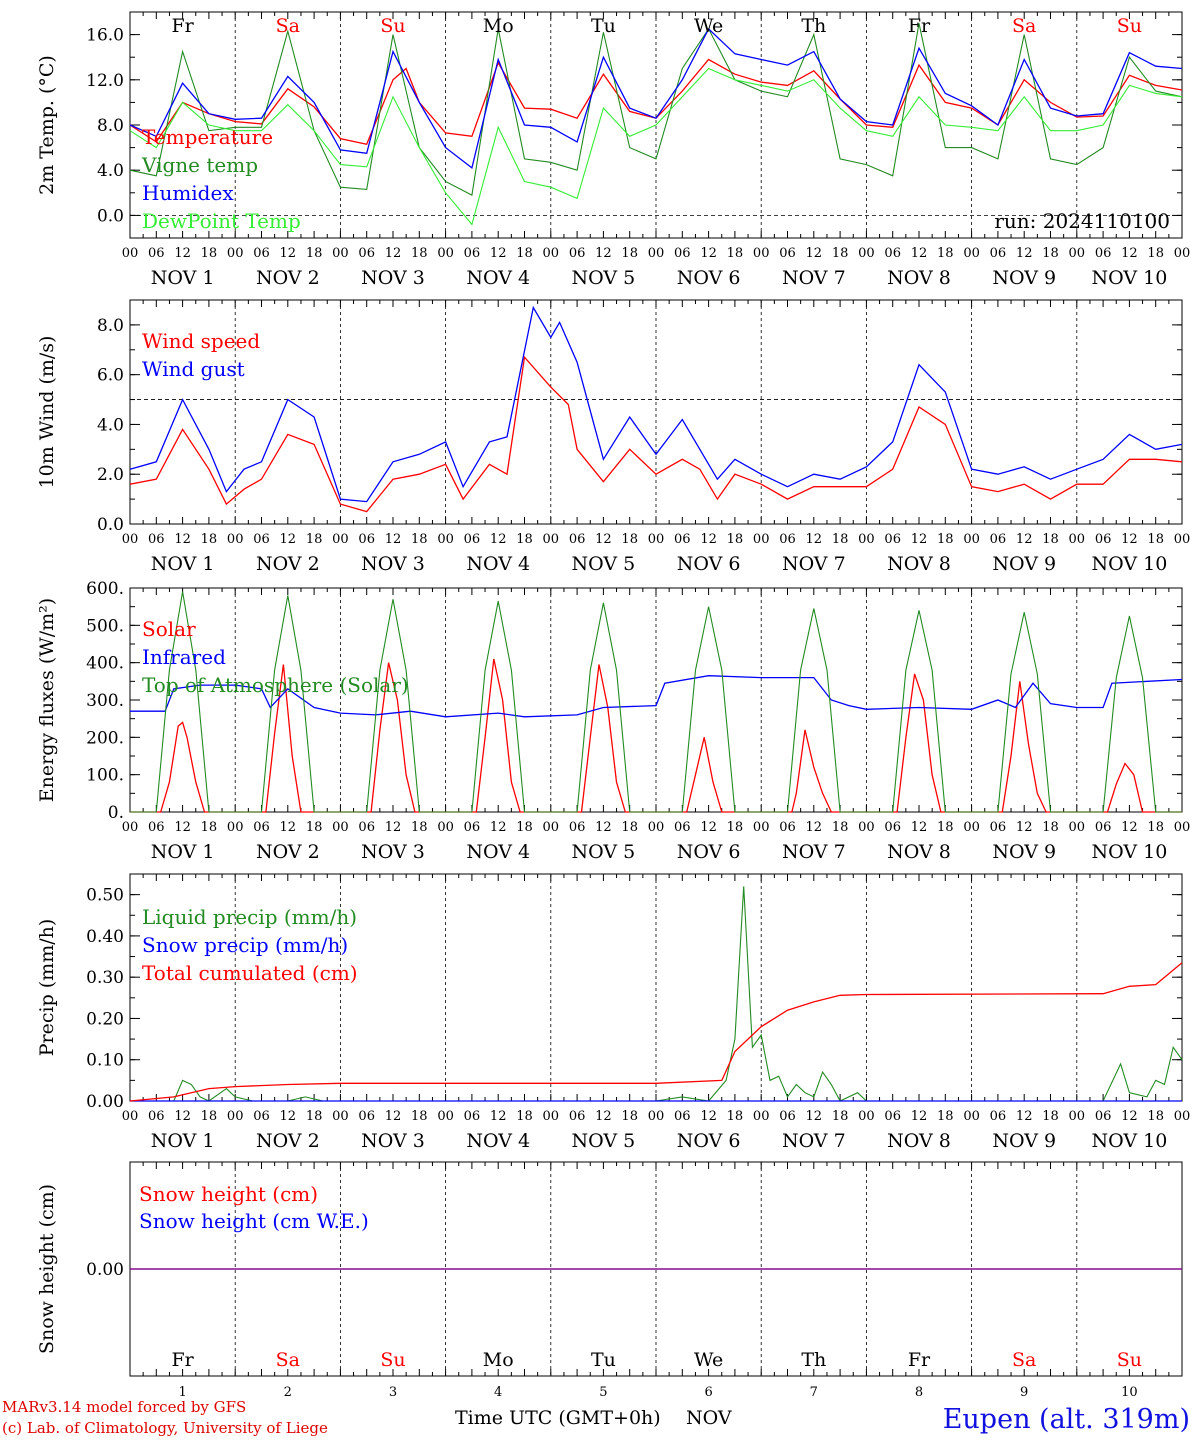 The width and height of the screenshot is (1194, 1440). I want to click on y-tick-label: 500., so click(105, 626).